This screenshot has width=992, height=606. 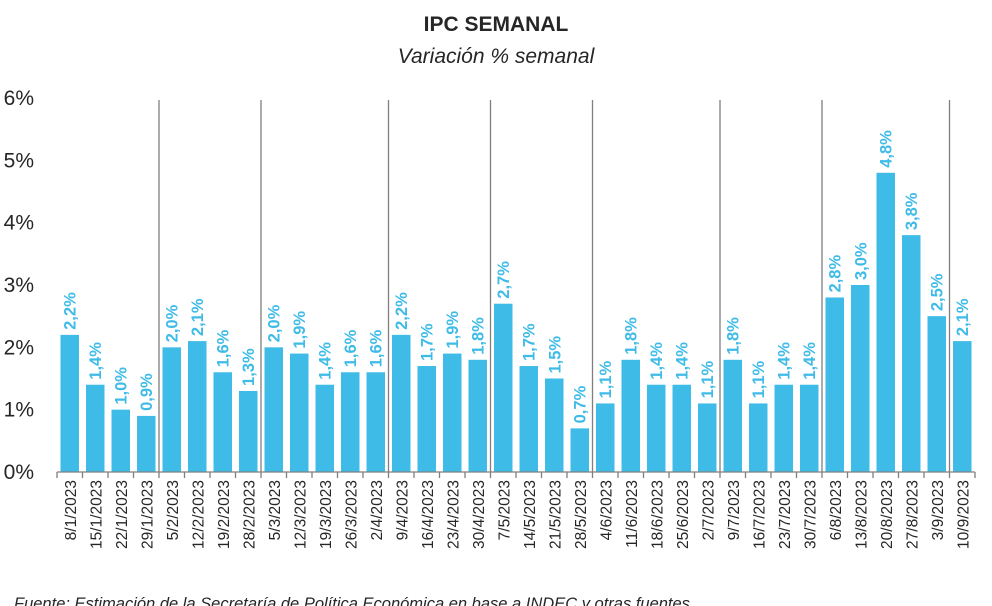 I want to click on y-tick-label: 3%, so click(x=19, y=285).